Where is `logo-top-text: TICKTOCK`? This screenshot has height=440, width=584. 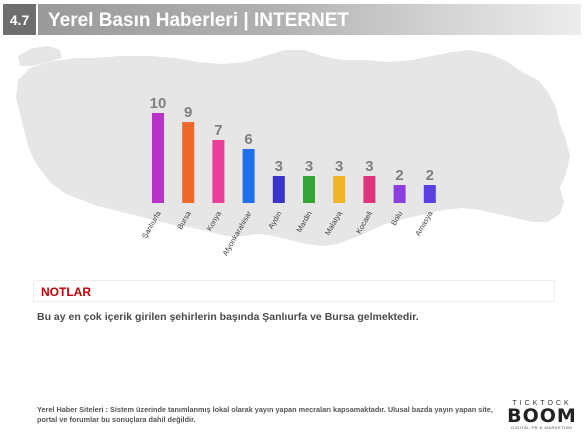
logo-top-text: TICKTOCK is located at coordinates (542, 403).